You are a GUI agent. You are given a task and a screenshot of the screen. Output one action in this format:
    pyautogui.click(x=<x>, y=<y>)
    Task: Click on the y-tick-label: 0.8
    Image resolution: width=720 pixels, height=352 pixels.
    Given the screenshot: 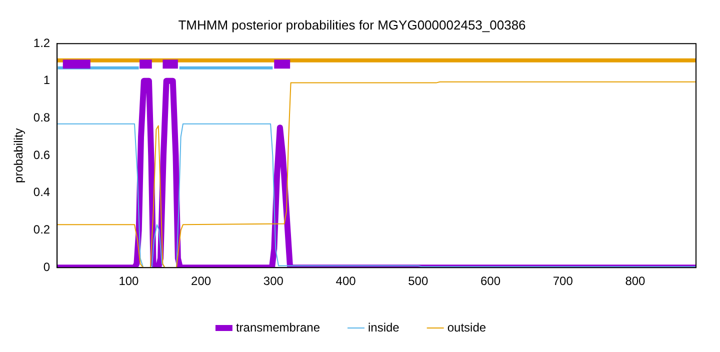 What is the action you would take?
    pyautogui.click(x=41, y=117)
    